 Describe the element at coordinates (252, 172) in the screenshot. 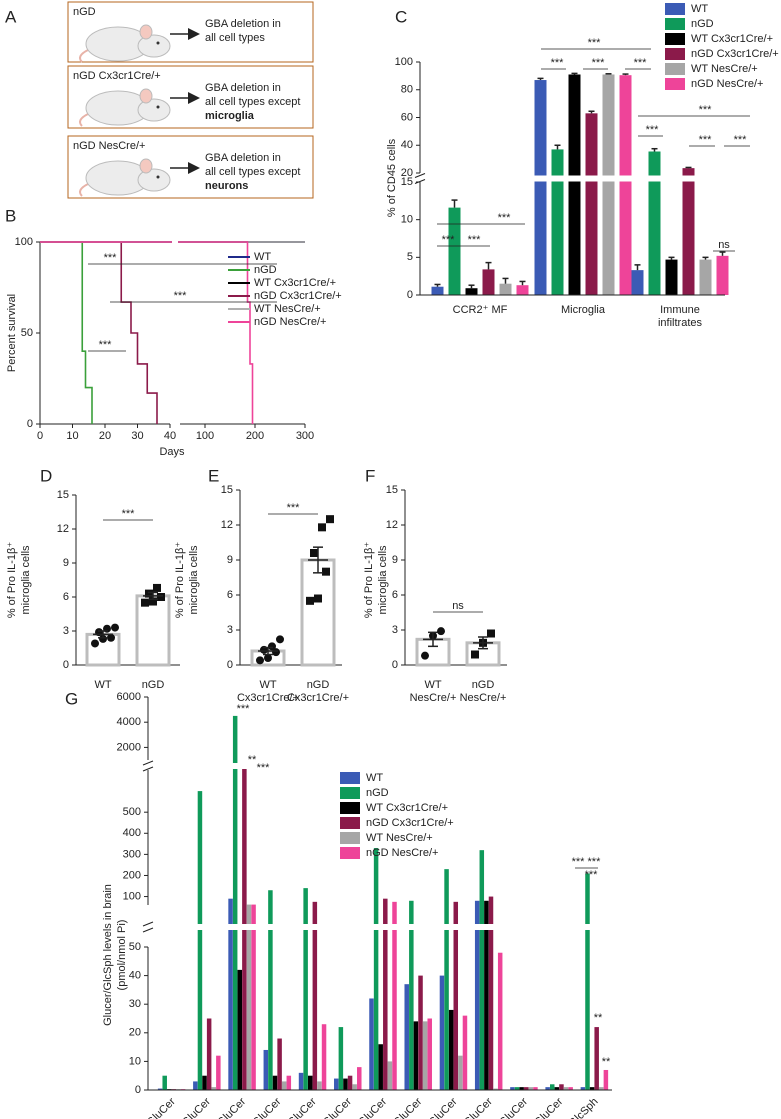

I see `box-text: all cell types except` at that location.